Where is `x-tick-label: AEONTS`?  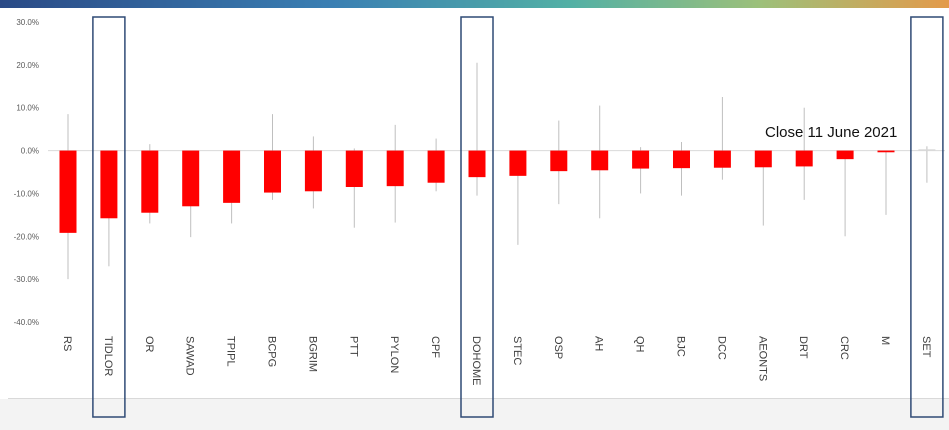
x-tick-label: AEONTS is located at coordinates (762, 358).